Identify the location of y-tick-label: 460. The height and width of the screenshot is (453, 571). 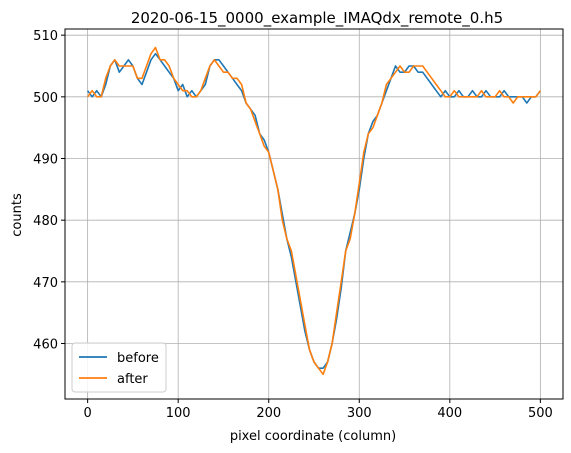
(45, 345).